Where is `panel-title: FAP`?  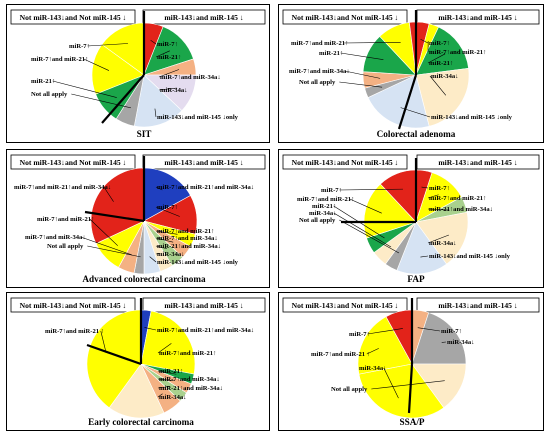
panel-title: FAP is located at coordinates (416, 279).